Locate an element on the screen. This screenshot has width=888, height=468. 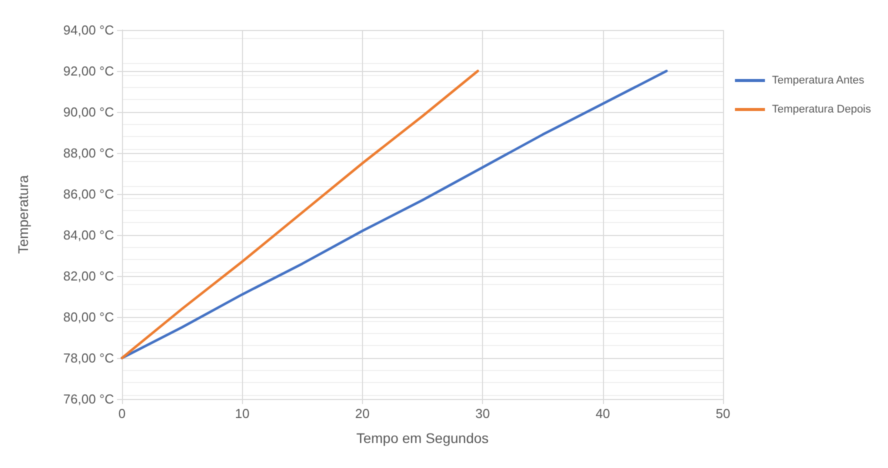
y-tick-label: 86,00 °C is located at coordinates (88, 194).